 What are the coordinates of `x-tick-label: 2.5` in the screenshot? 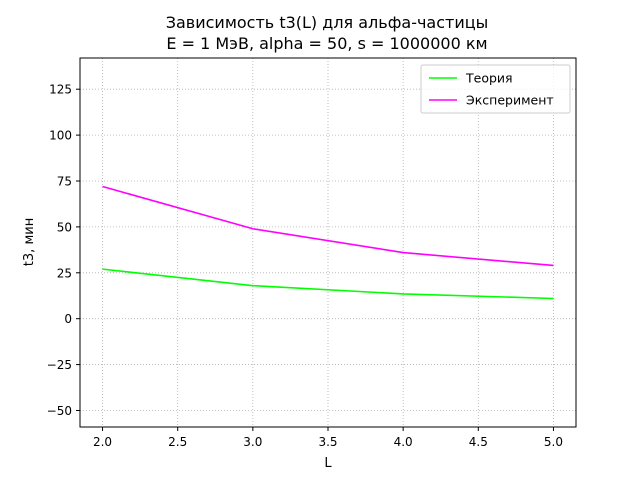 It's located at (177, 442).